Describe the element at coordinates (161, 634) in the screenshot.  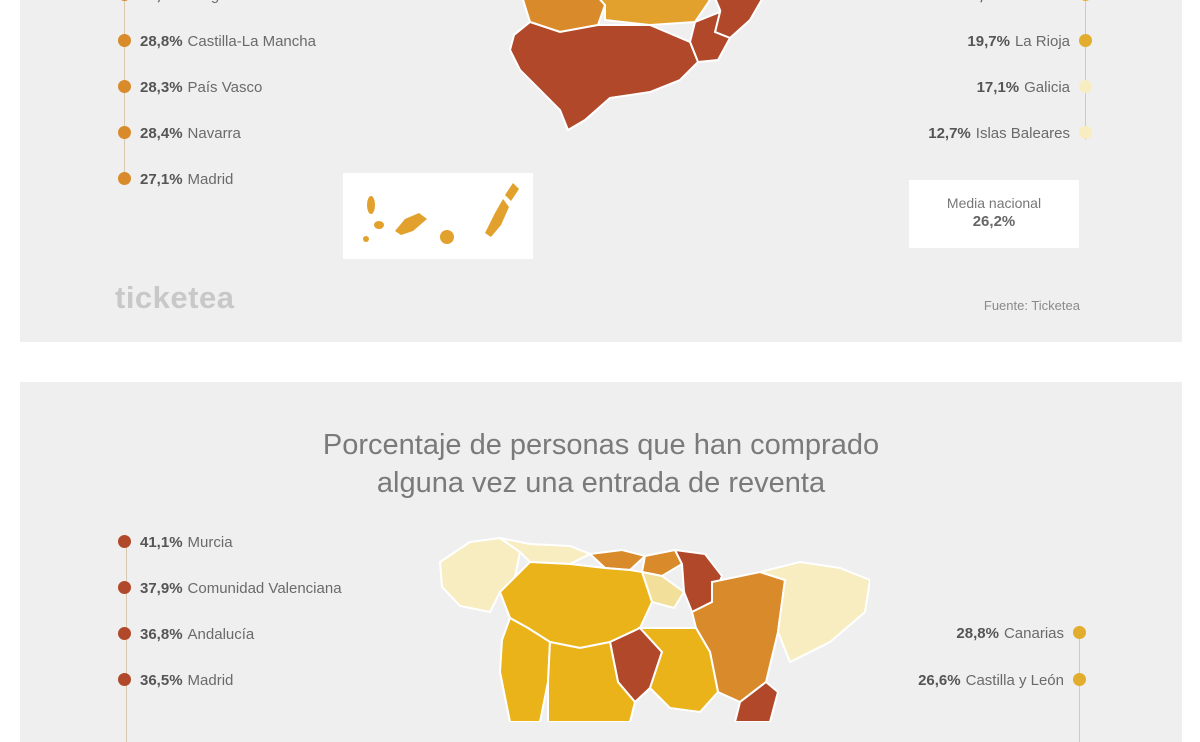
I see `region-value: 36,8%` at that location.